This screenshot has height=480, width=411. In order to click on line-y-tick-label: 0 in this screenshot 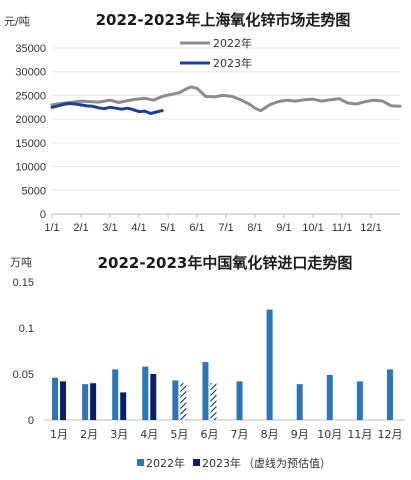, I will do `click(43, 215)`.